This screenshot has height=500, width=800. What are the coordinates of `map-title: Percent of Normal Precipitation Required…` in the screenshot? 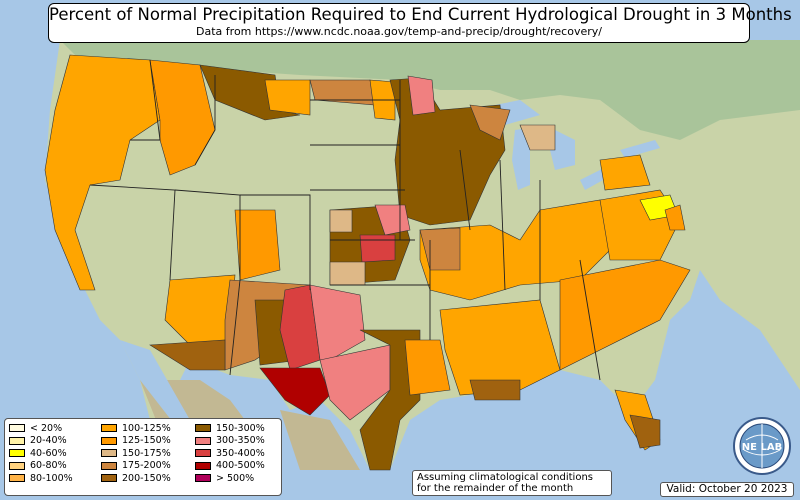 It's located at (420, 14).